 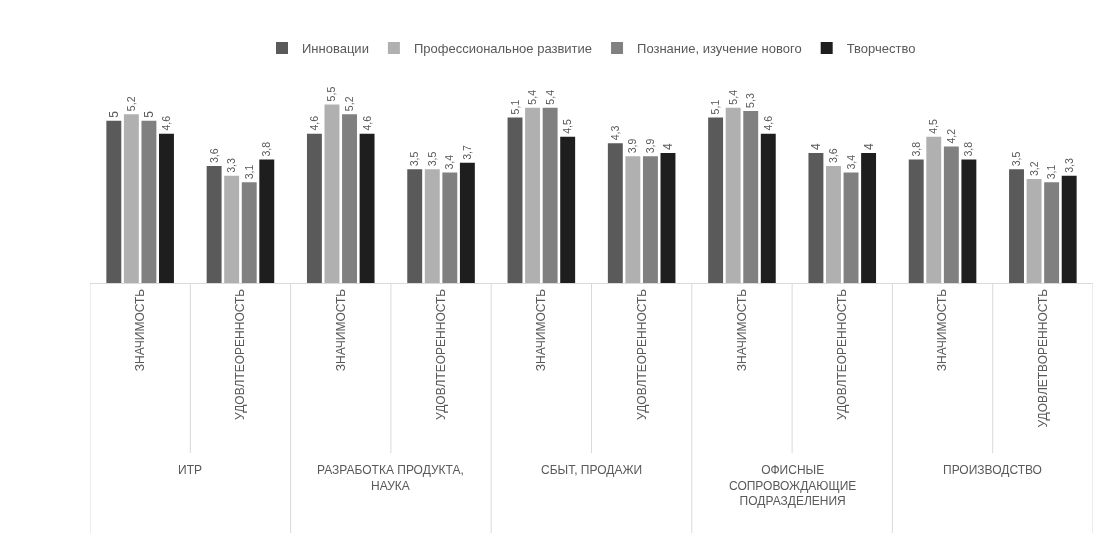 What do you see at coordinates (592, 470) in the screenshot?
I see `text: СБЫТ, ПРОДАЖИ` at bounding box center [592, 470].